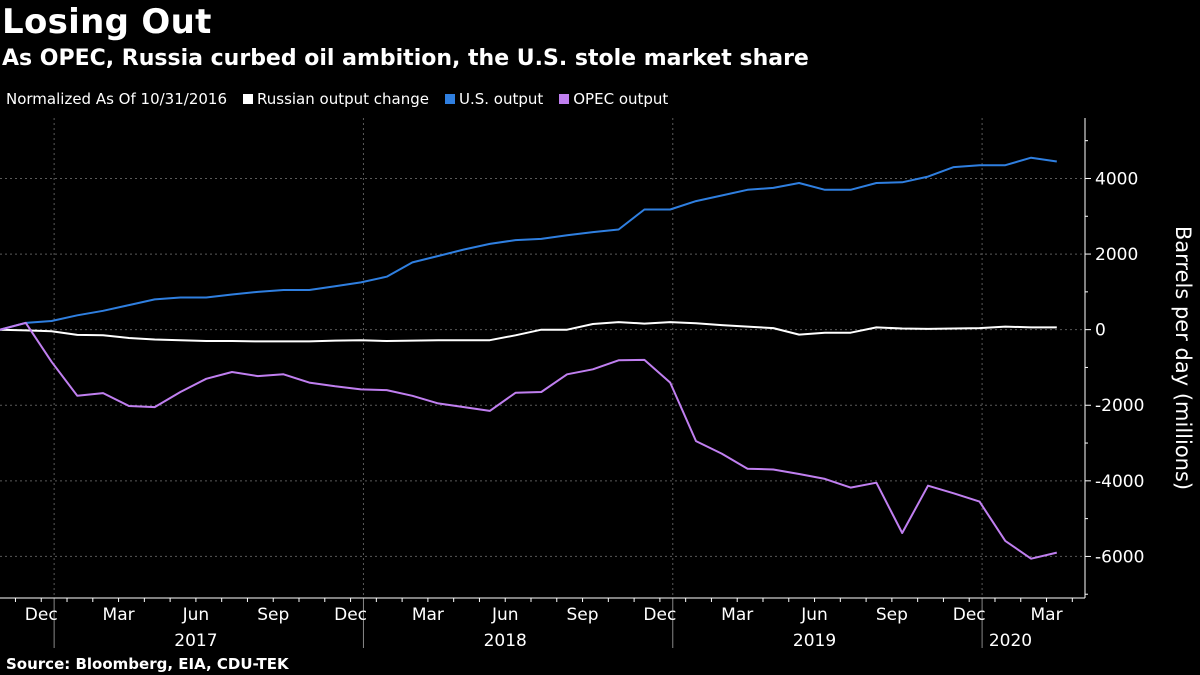  I want to click on source-note: Source: Bloomberg, EIA, CDU-TEK, so click(147, 664).